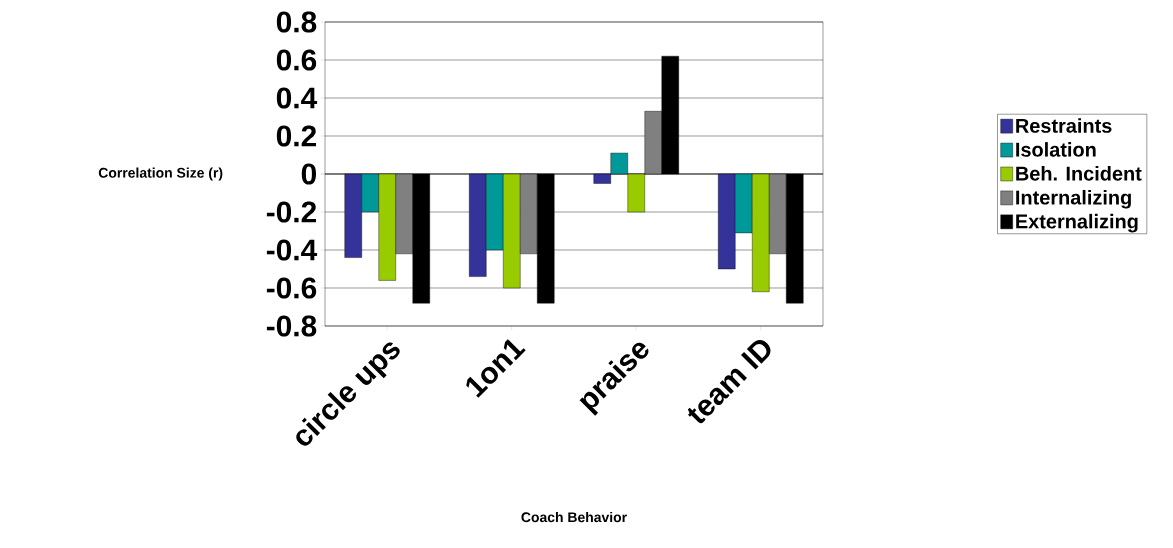 This screenshot has height=548, width=1173. What do you see at coordinates (291, 212) in the screenshot?
I see `y-tick-label: -0.2` at bounding box center [291, 212].